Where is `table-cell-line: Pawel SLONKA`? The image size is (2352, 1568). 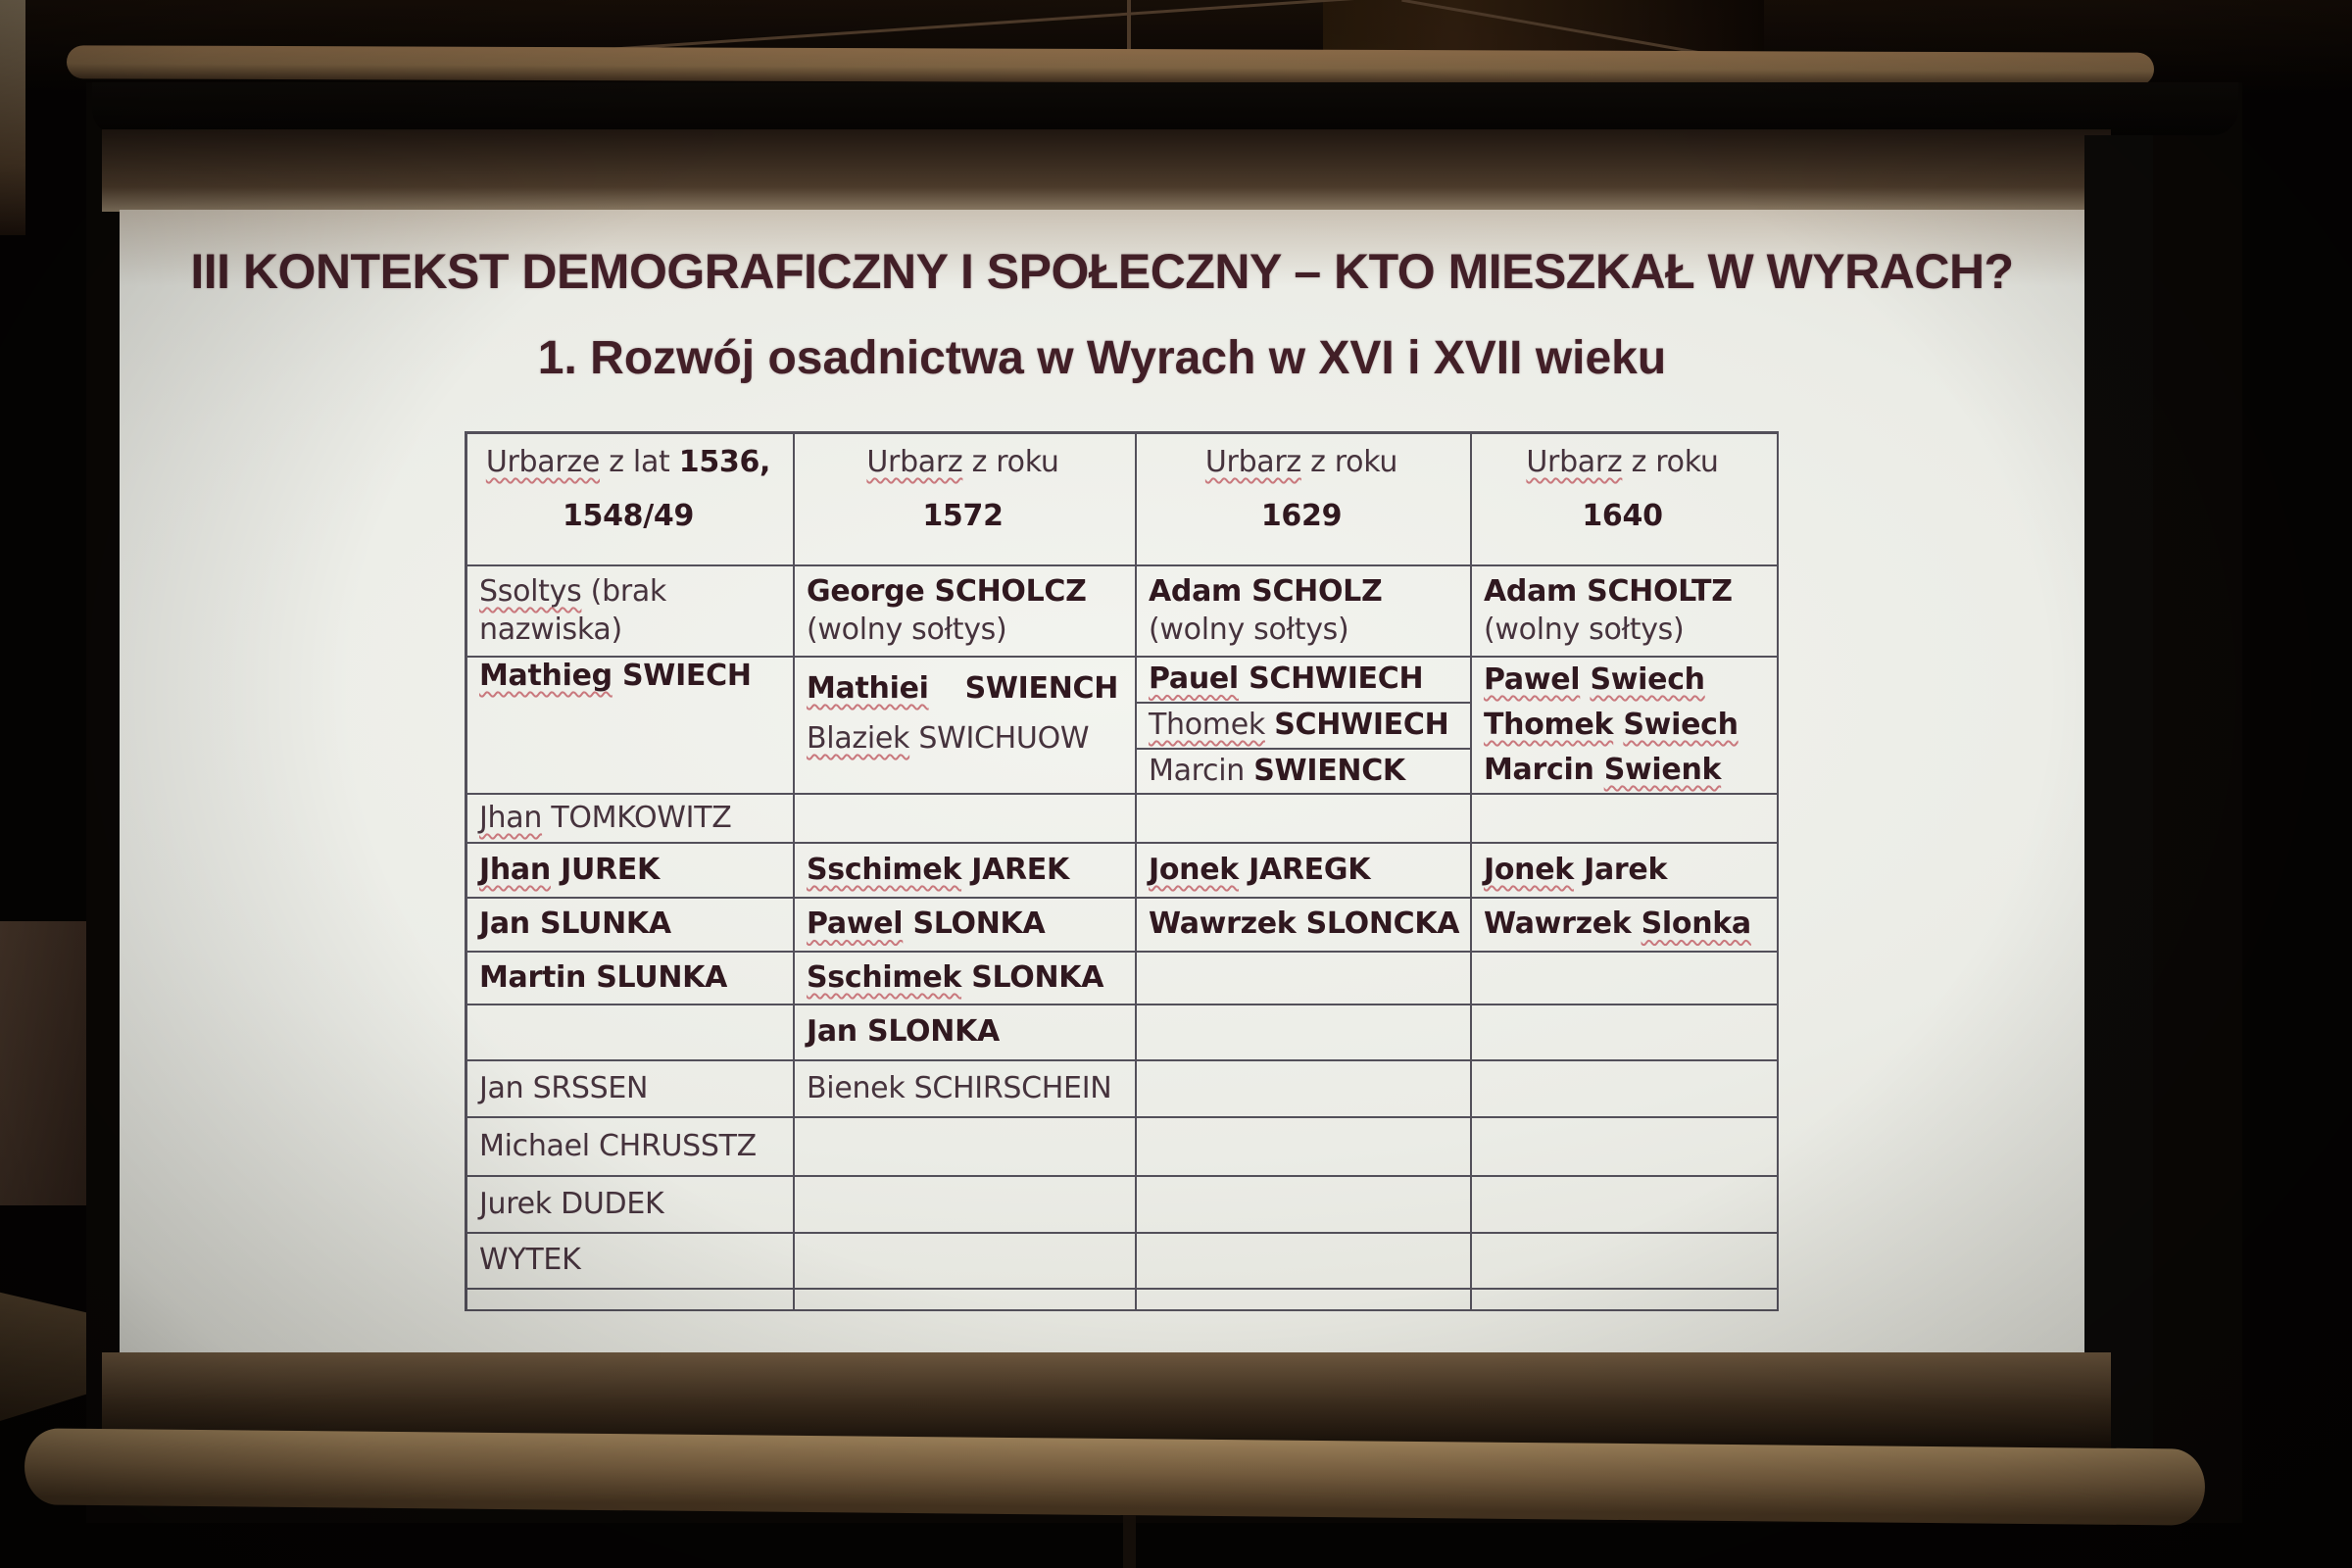
table-cell-line: Pawel SLONKA is located at coordinates (965, 925).